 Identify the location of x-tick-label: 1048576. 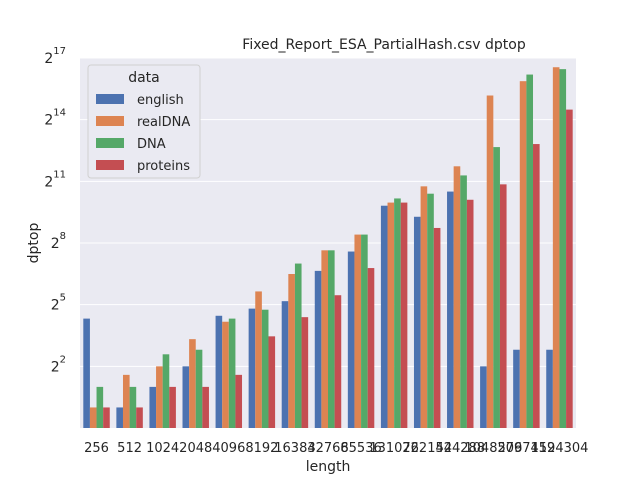
(493, 448).